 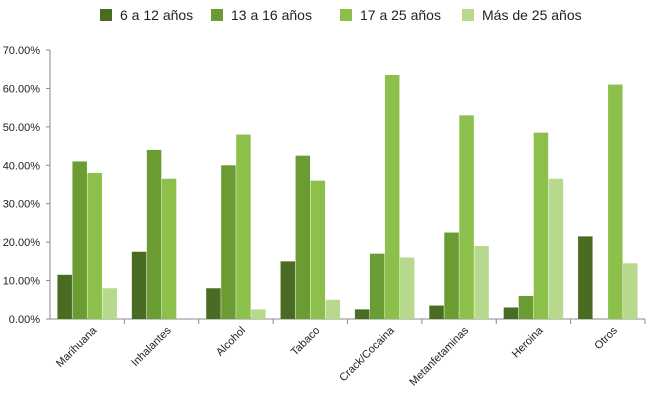 I want to click on legend-item: 13 a 16 años, so click(x=261, y=15).